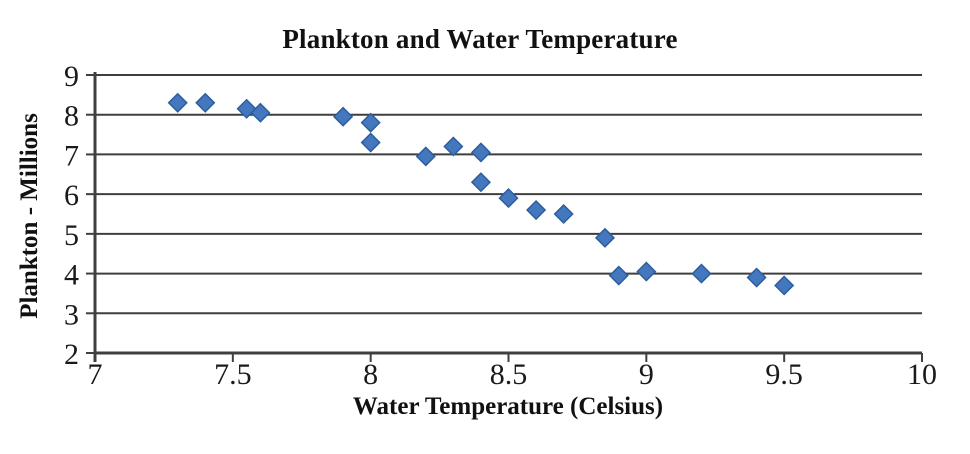  I want to click on y-tick-label: 3, so click(71, 314).